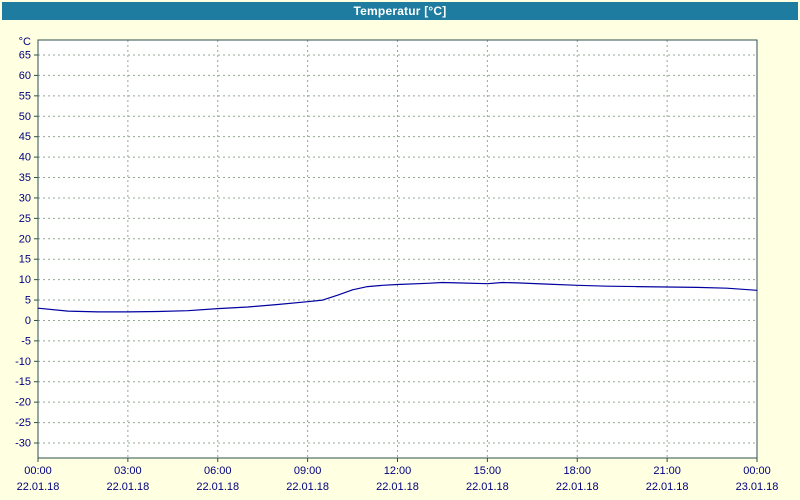 The width and height of the screenshot is (800, 500). I want to click on y-axis-tick-label: 10, so click(25, 280).